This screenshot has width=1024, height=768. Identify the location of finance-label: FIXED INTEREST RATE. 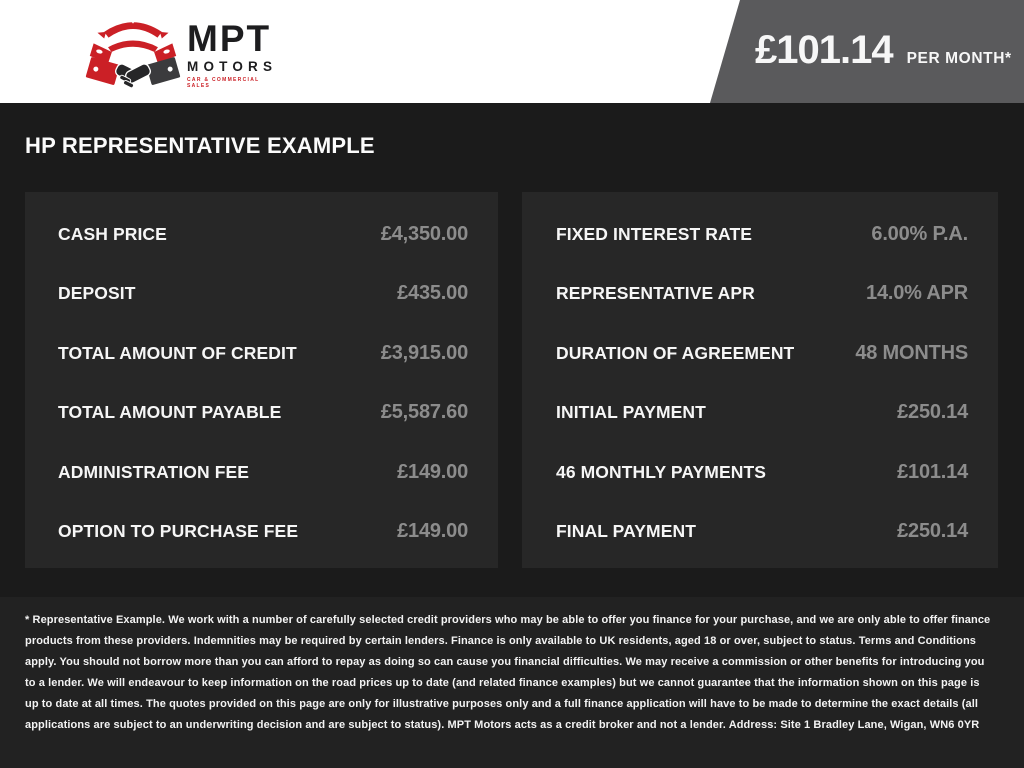
(654, 234).